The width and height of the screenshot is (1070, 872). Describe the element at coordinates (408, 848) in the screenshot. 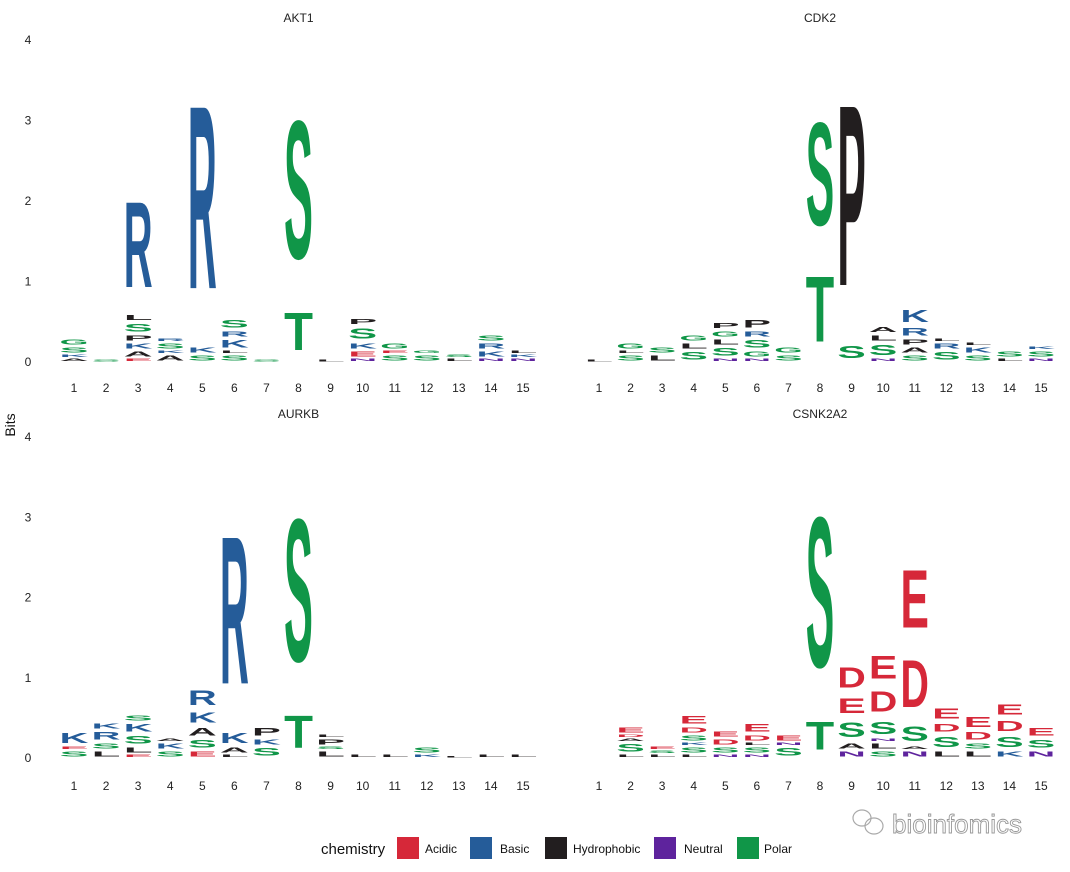

I see `legend-swatch-acidic` at that location.